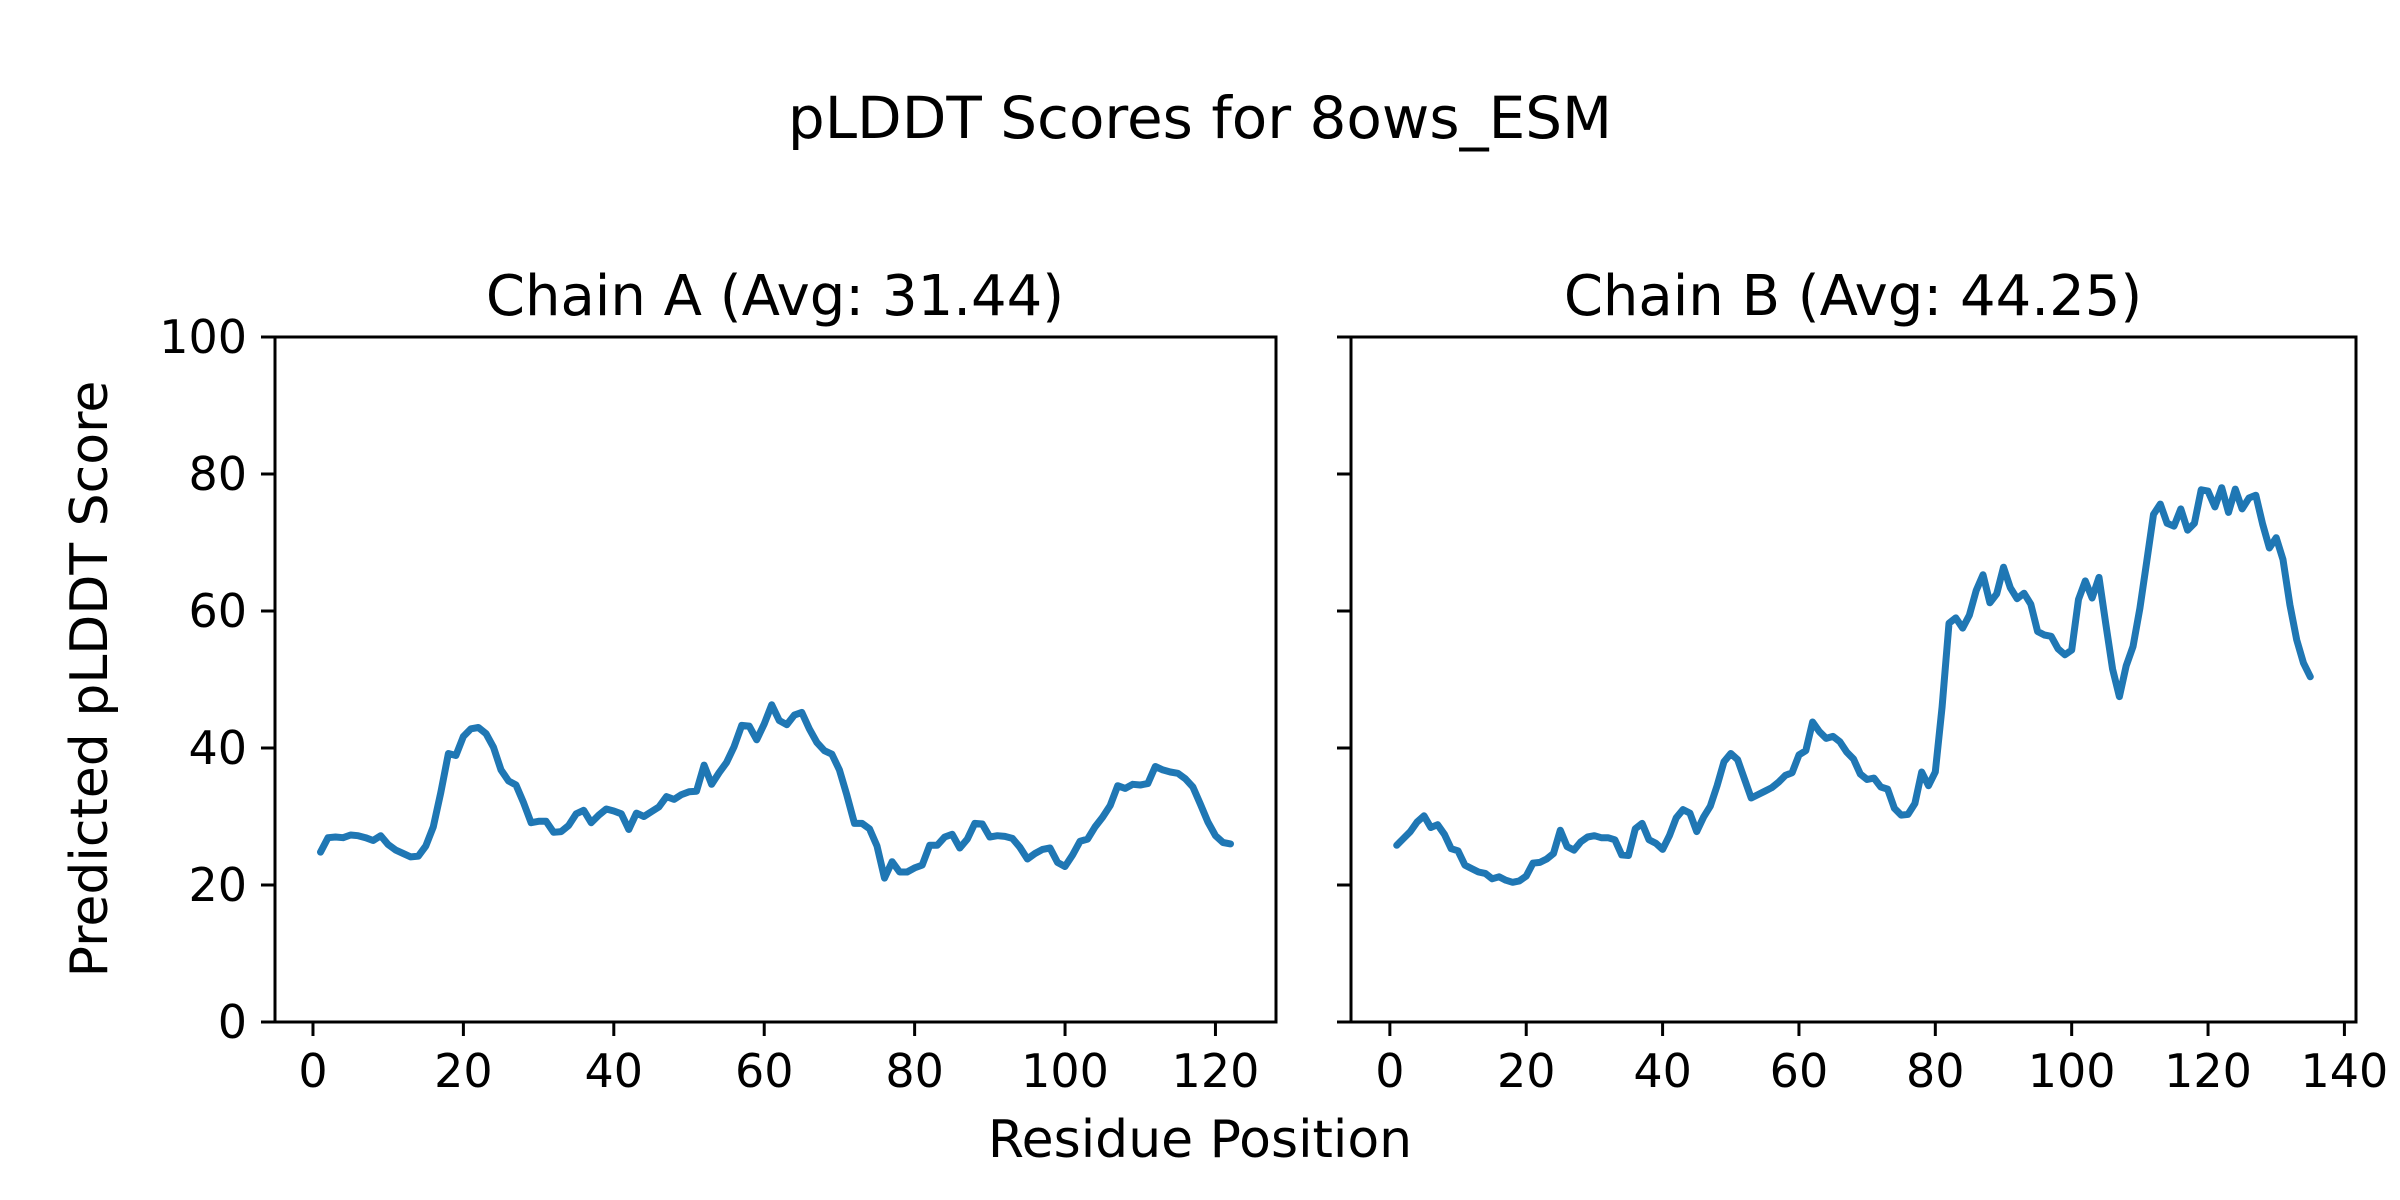  I want to click on y-tick-label: 60, so click(217, 611).